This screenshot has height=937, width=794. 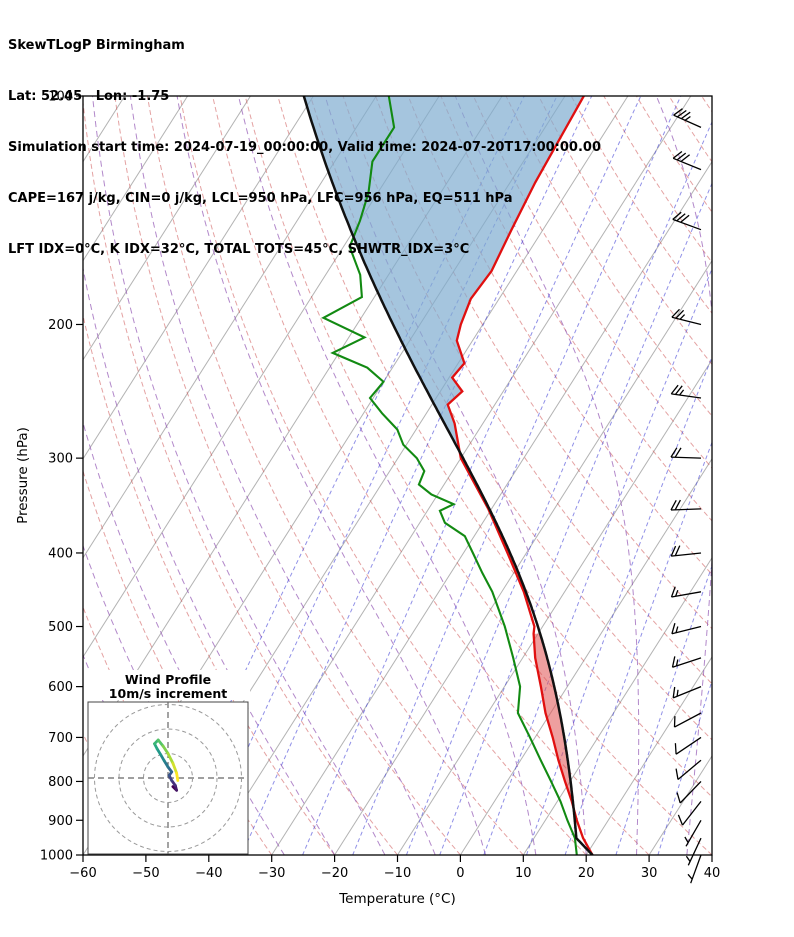 What do you see at coordinates (523, 873) in the screenshot?
I see `x-tick-label: 10` at bounding box center [523, 873].